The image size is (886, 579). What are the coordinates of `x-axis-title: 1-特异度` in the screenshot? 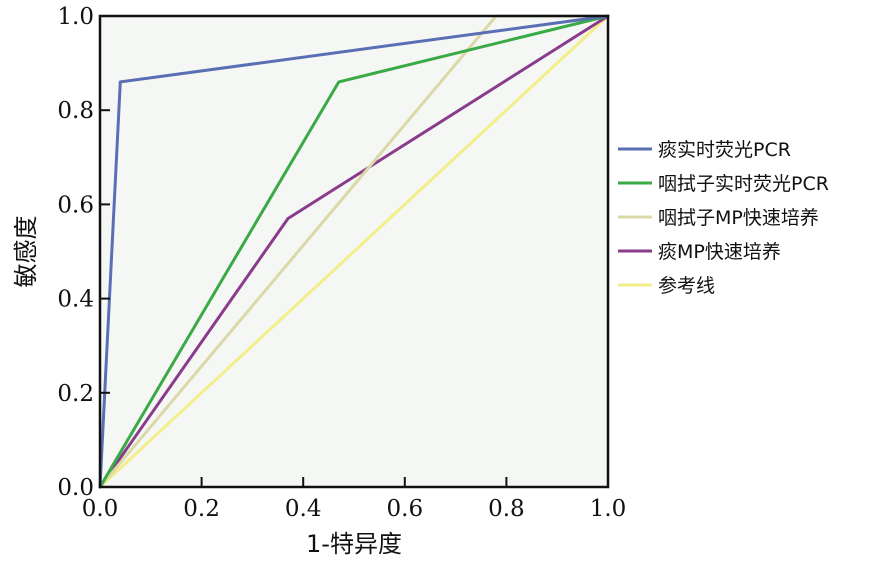 It's located at (354, 544).